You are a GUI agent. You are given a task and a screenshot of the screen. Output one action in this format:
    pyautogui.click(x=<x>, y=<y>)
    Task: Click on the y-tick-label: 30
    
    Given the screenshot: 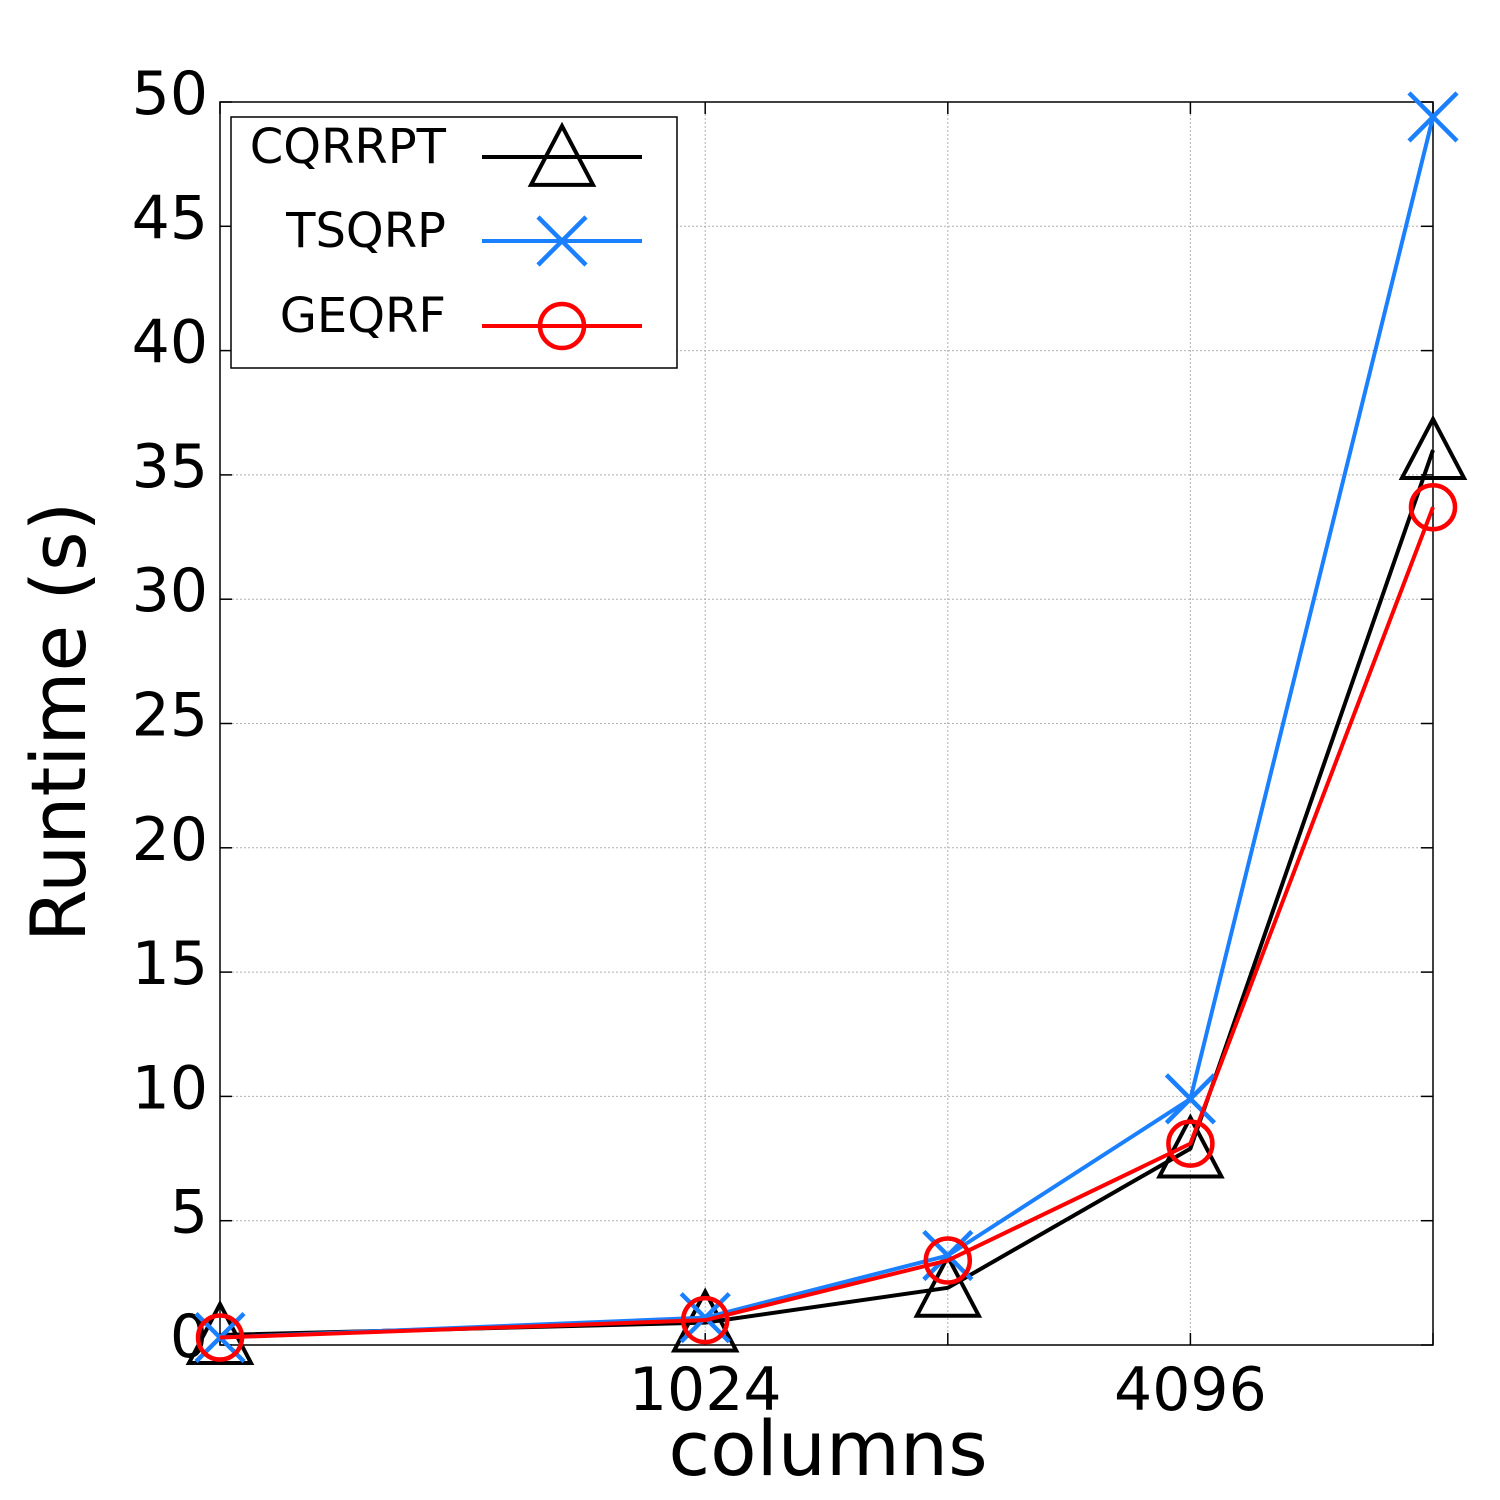 What is the action you would take?
    pyautogui.click(x=170, y=591)
    